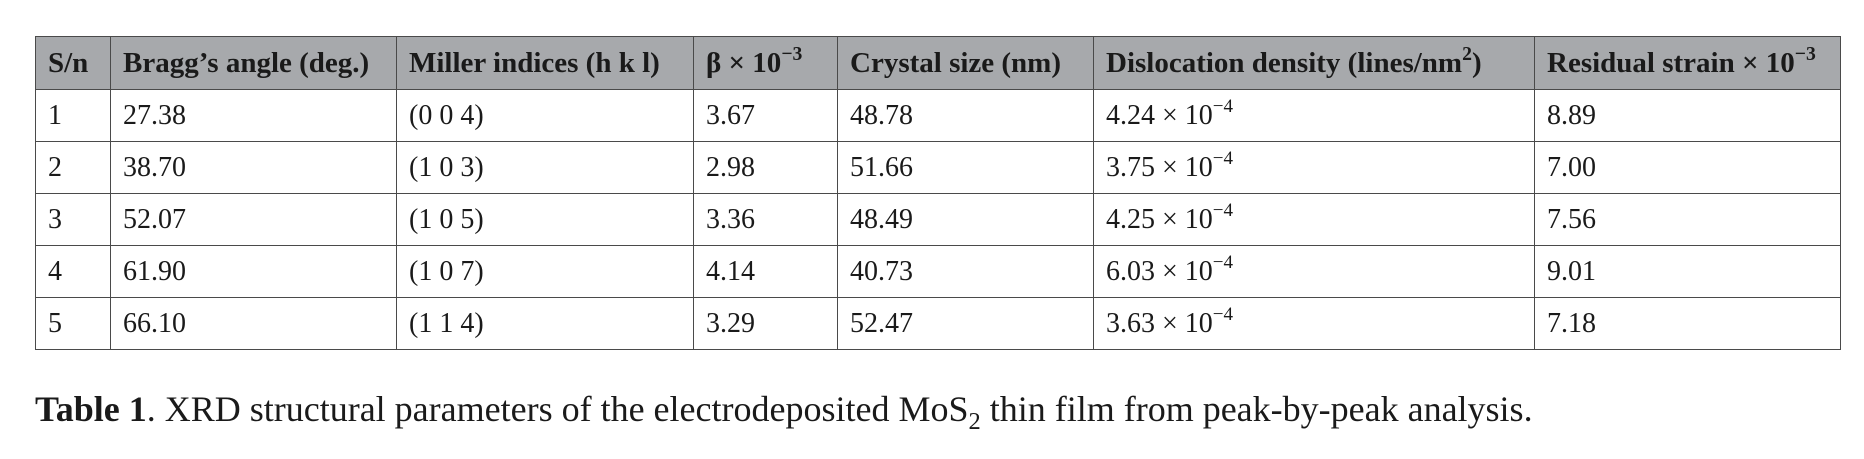 This screenshot has width=1864, height=459. Describe the element at coordinates (1159, 219) in the screenshot. I see `cell-dislocation-mantissa: 4.25 × 10` at that location.